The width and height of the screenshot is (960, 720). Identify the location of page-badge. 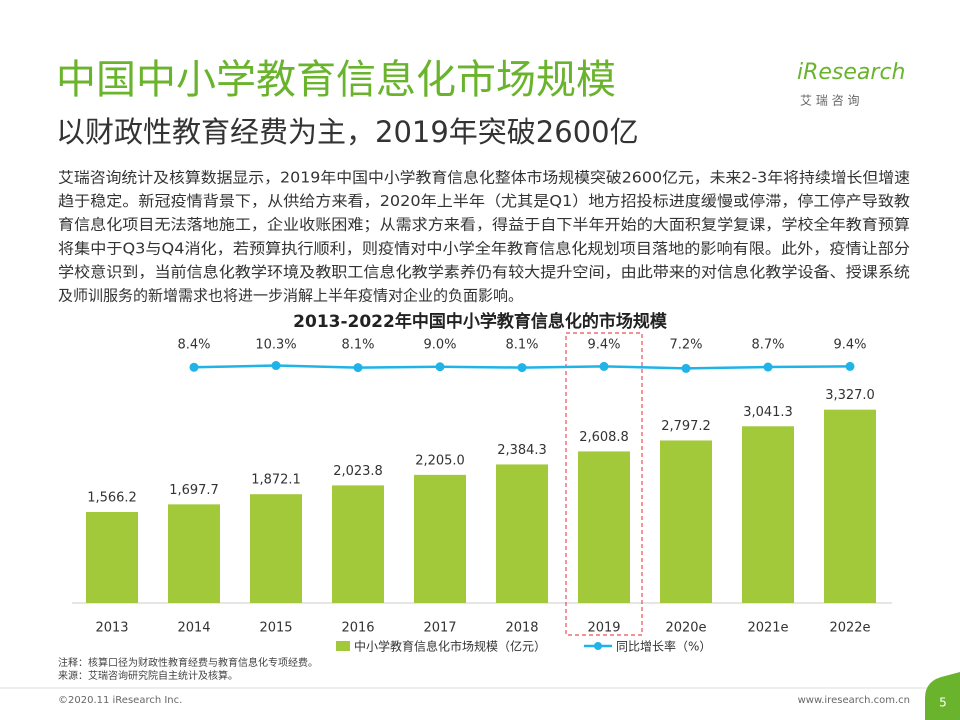
(942, 696).